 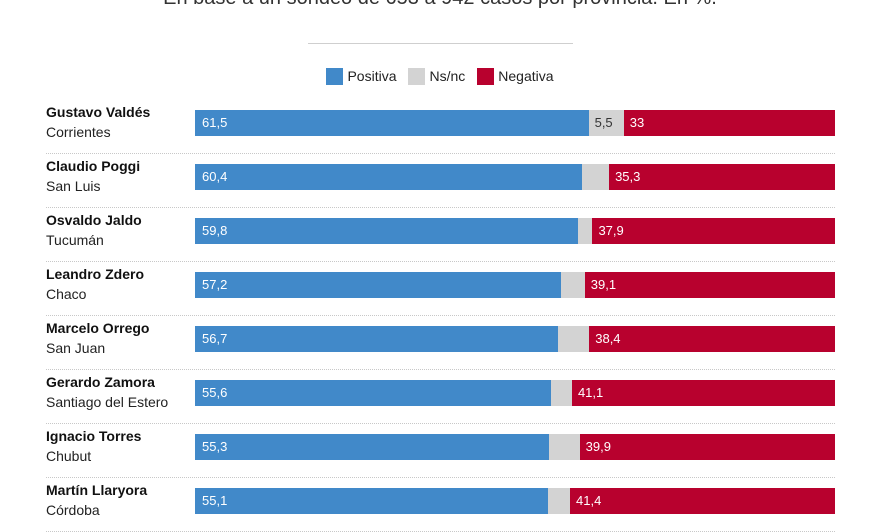 I want to click on legend-label-positiva: Positiva, so click(x=372, y=76).